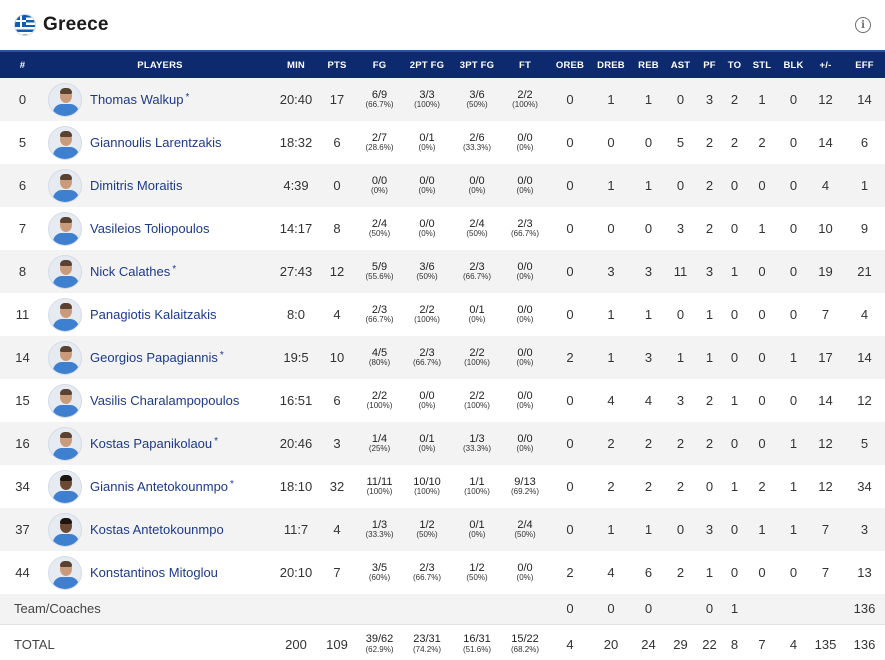 This screenshot has width=885, height=660. I want to click on stat-eff: 13, so click(864, 572).